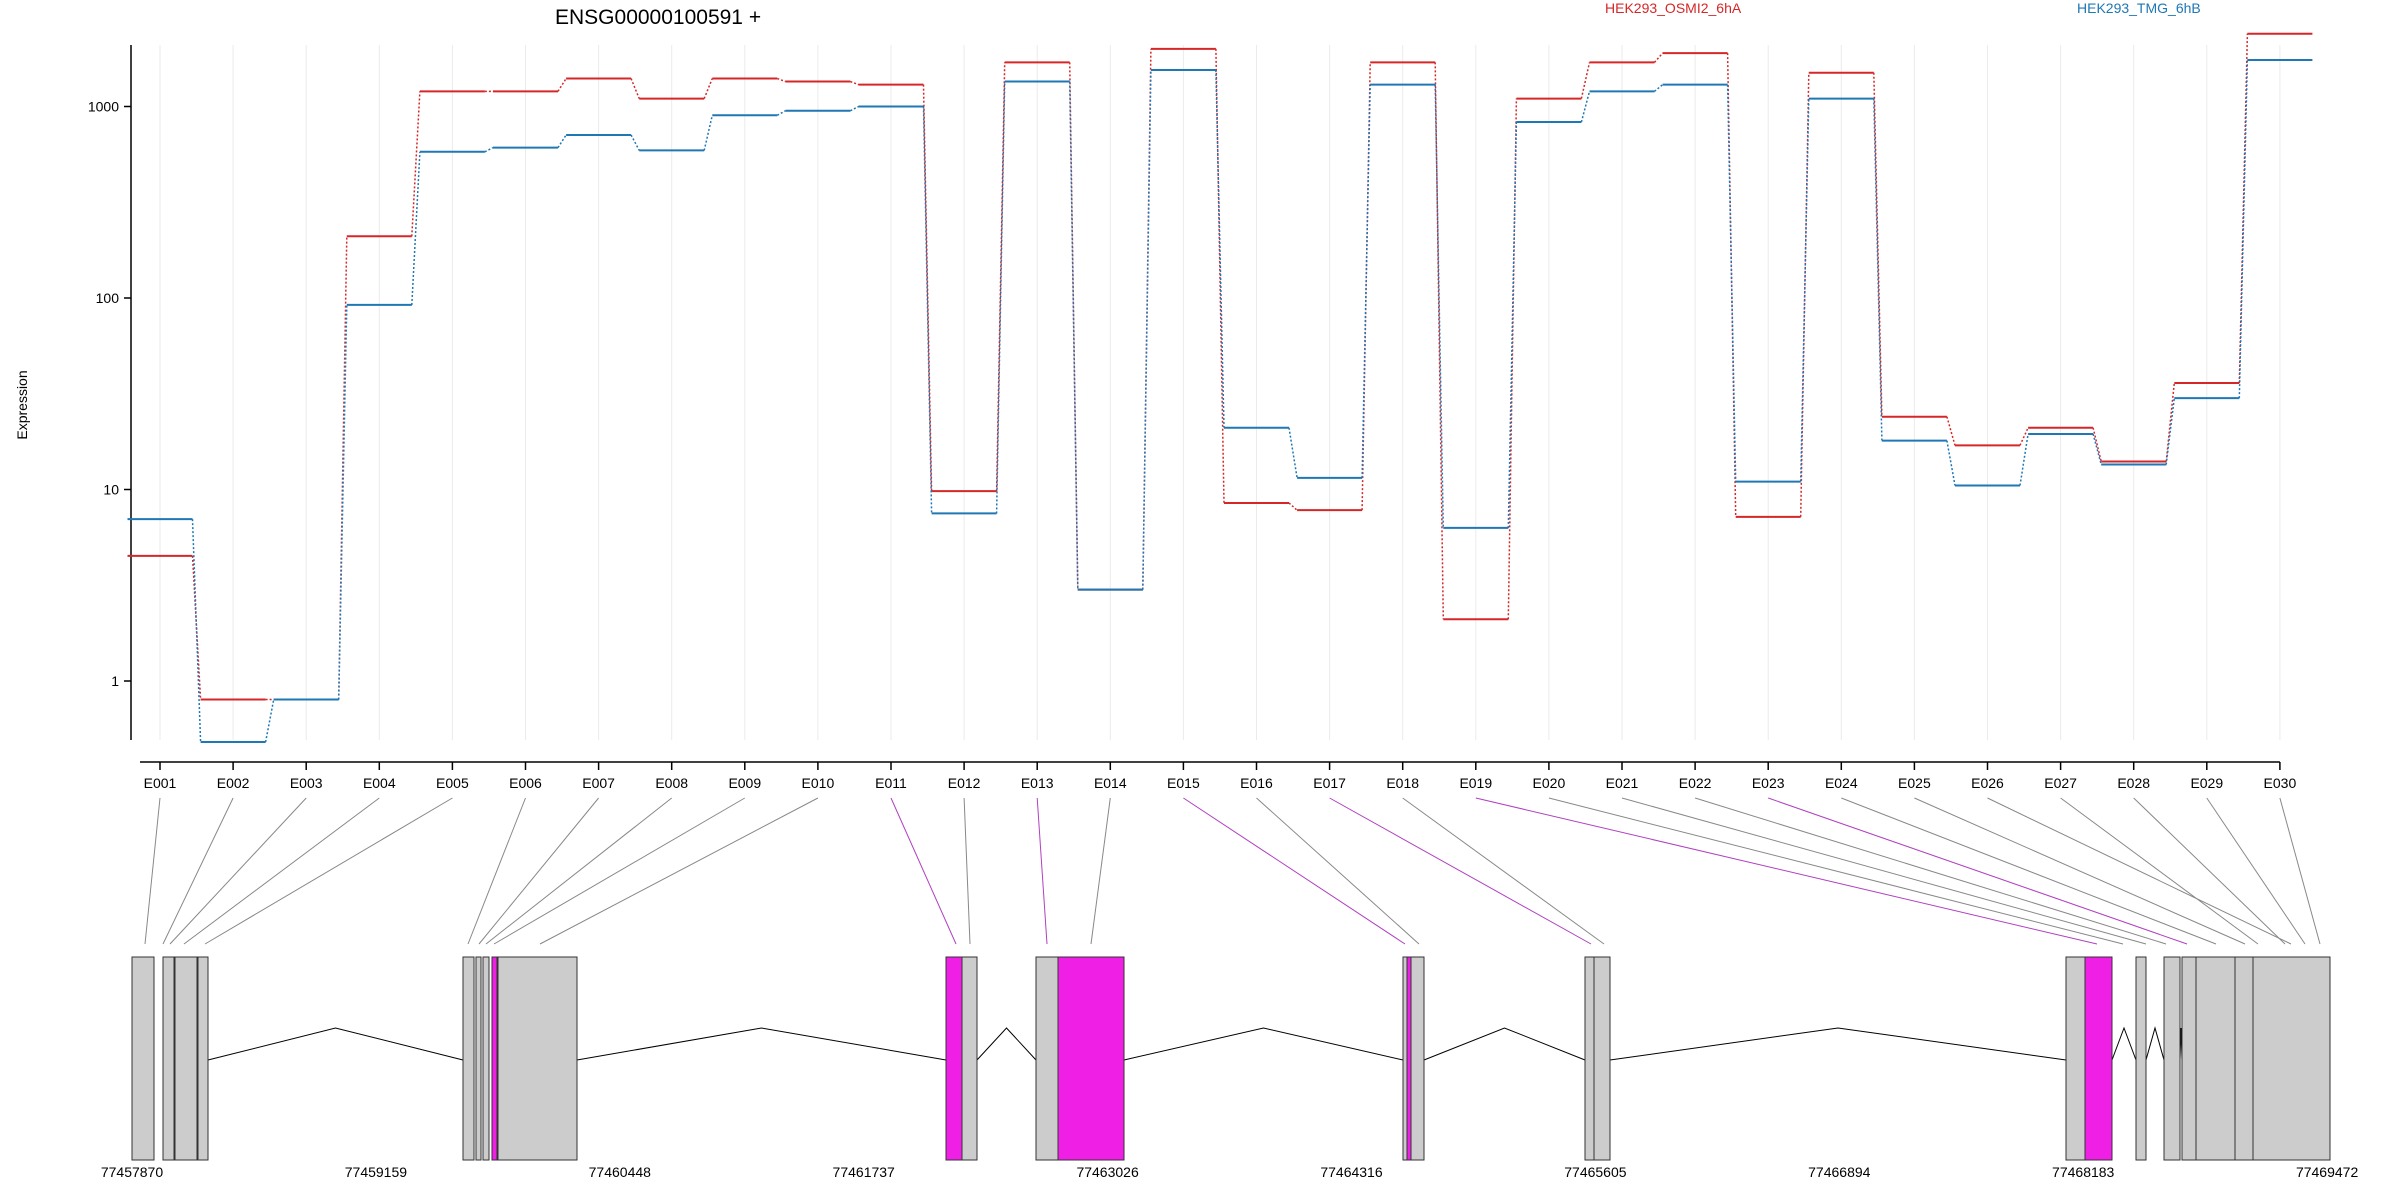  I want to click on x-tick-label: E022, so click(1695, 783).